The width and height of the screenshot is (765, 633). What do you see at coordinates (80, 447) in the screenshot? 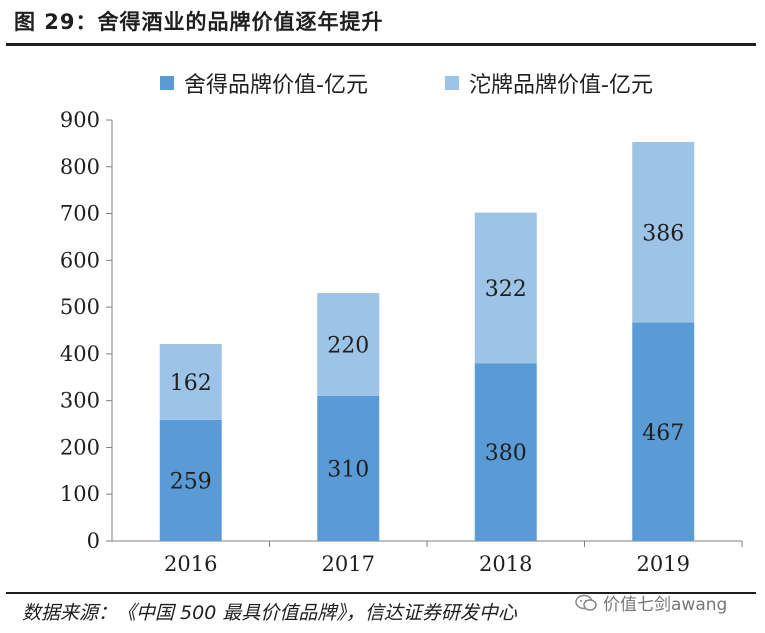
I see `y-tick-label: 200` at bounding box center [80, 447].